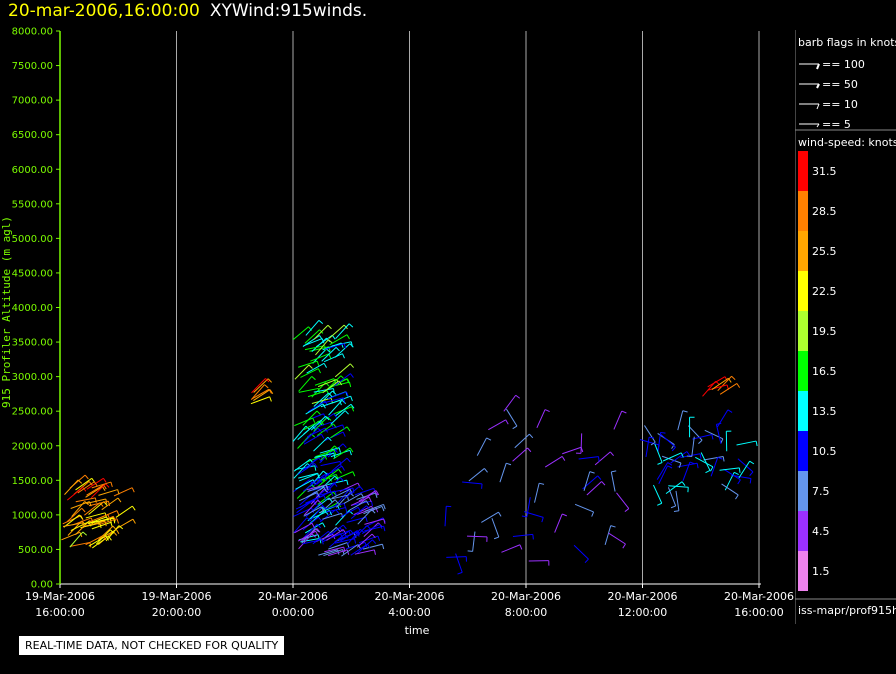  I want to click on color-swatch, so click(803, 171).